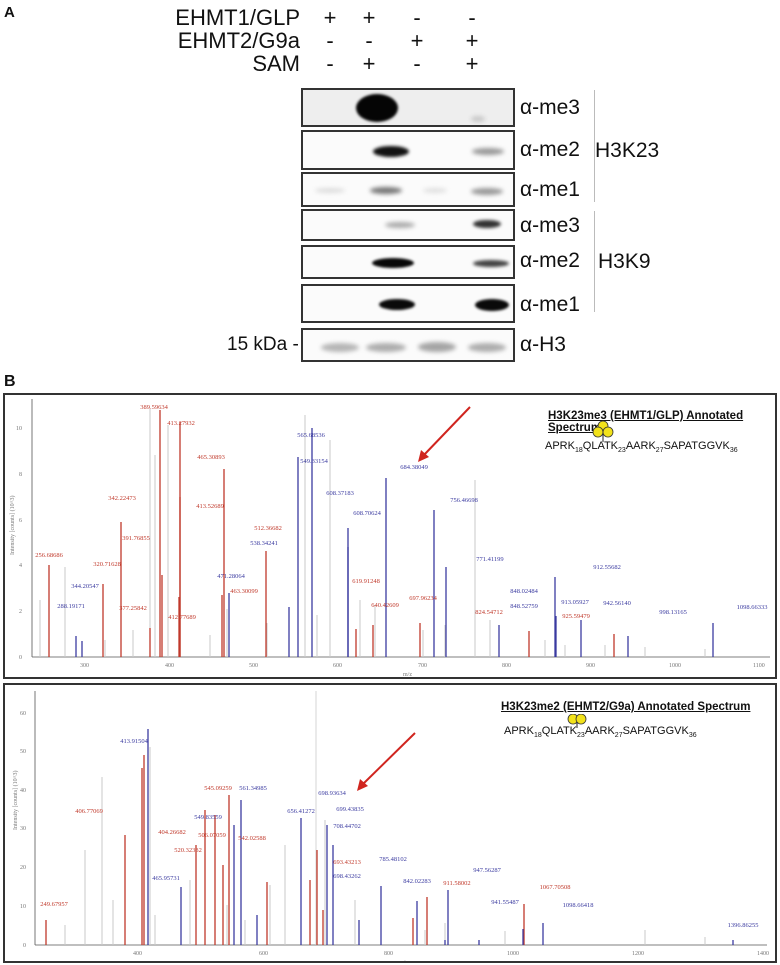 The image size is (780, 965). I want to click on svg-text: 30, so click(23, 829).